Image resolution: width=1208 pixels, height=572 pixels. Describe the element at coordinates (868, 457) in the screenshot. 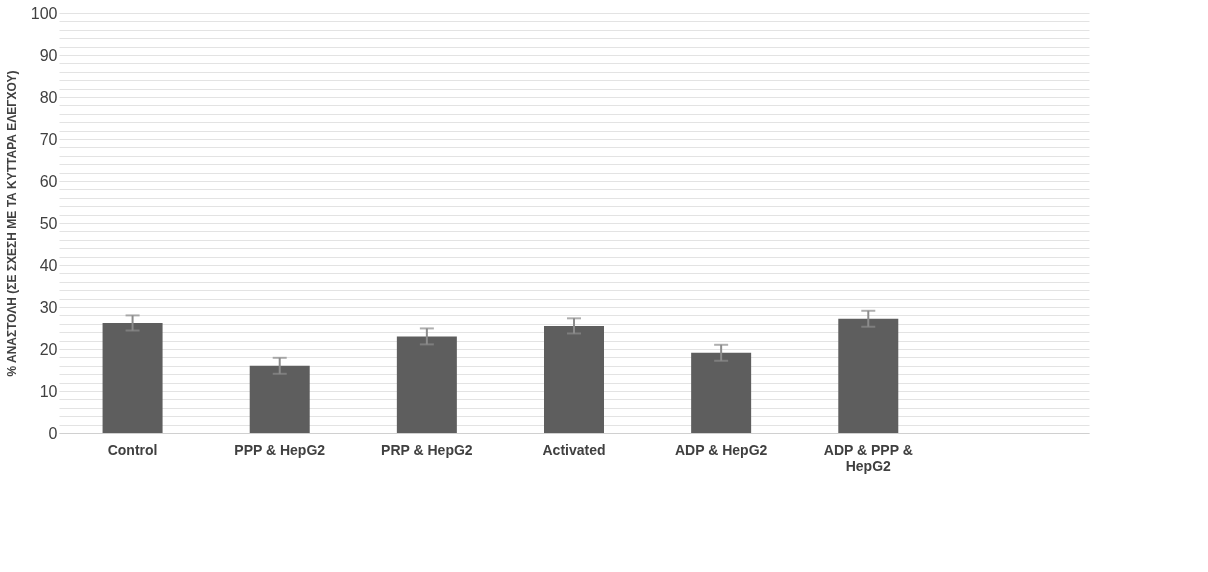

I see `x-tick-label: ADP & PPP & HepG2` at that location.